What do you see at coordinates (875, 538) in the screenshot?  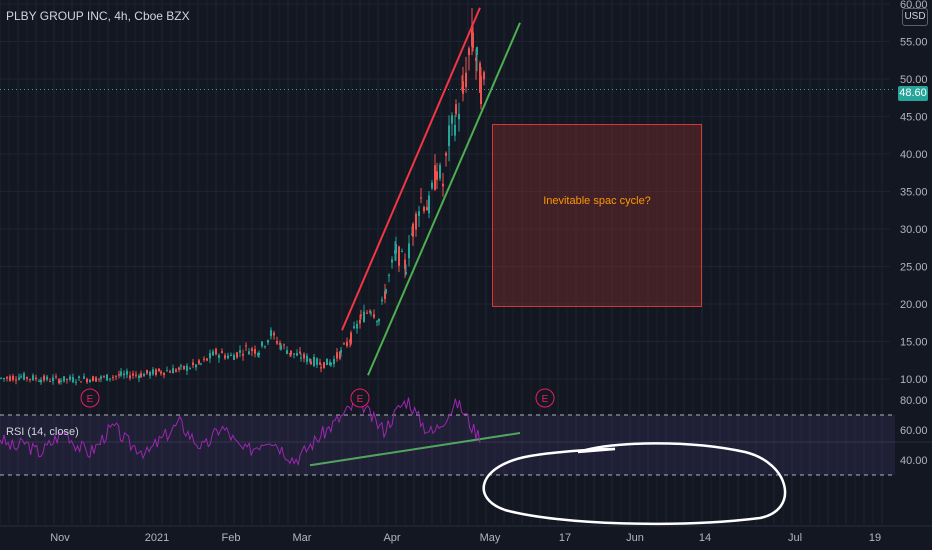 I see `time-tick-label: 19` at bounding box center [875, 538].